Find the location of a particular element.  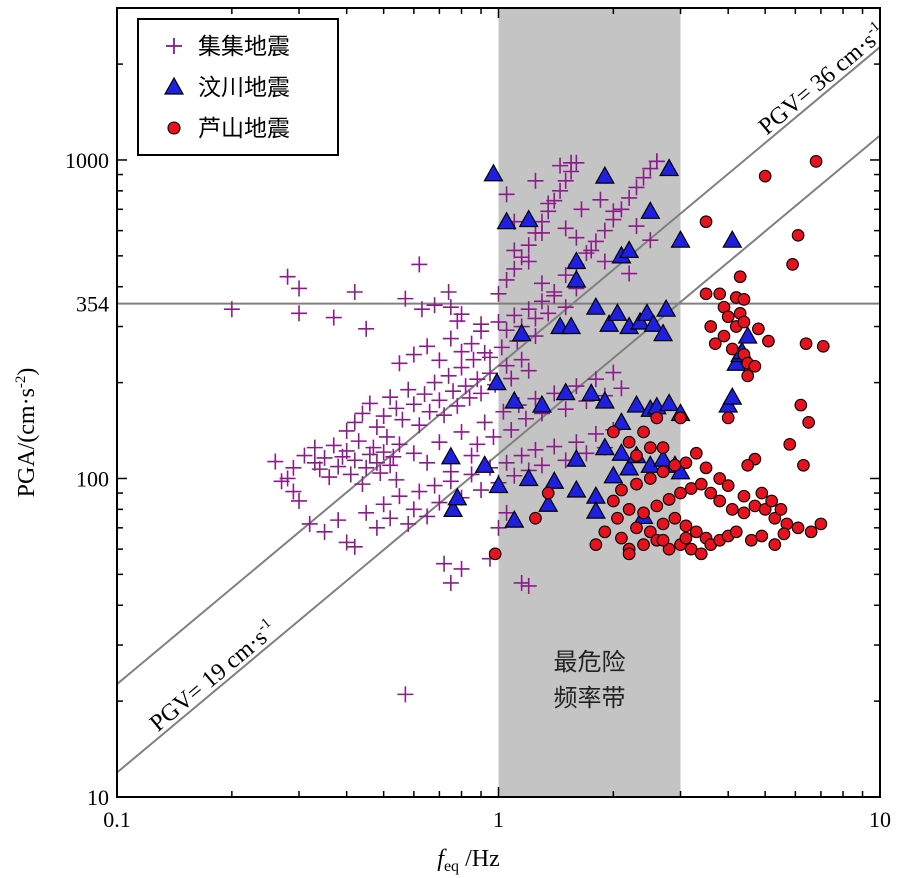

x-tick-label: 0.1 is located at coordinates (117, 819).